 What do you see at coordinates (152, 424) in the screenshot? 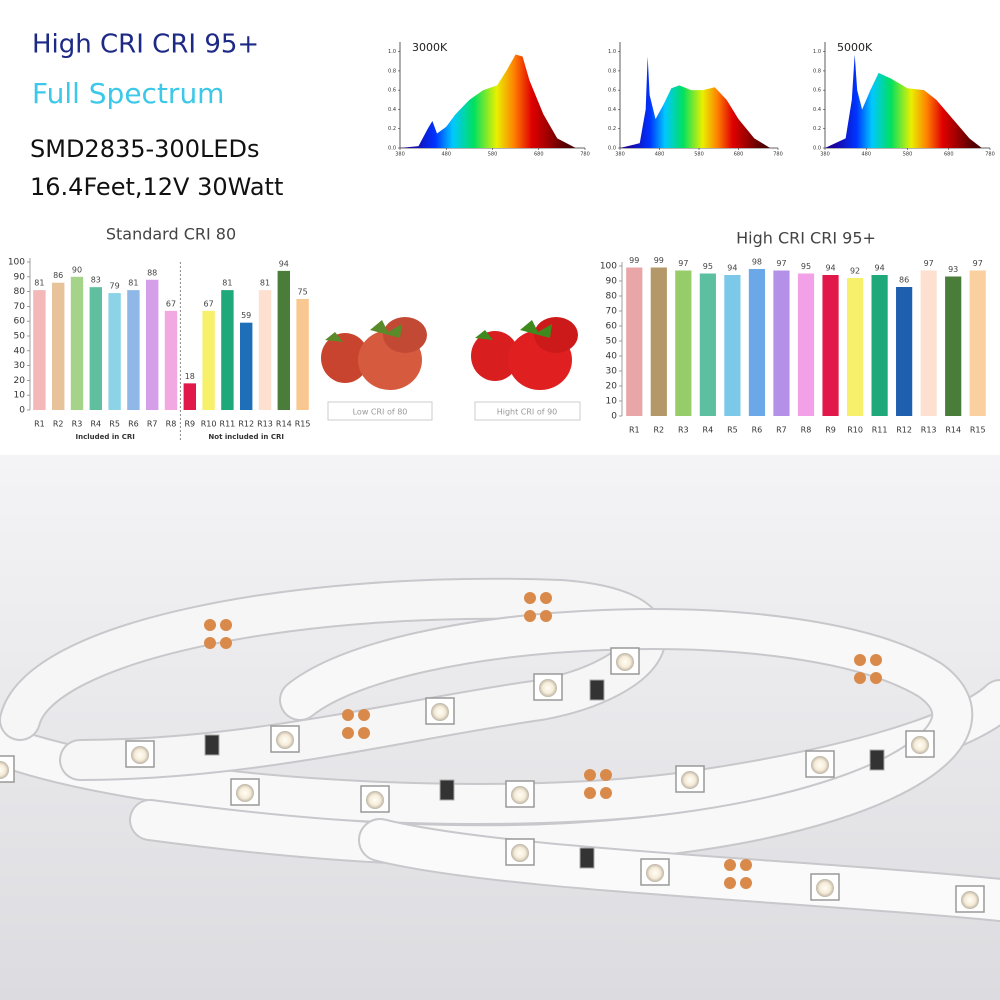
I see `x-tick-label: R7` at bounding box center [152, 424].